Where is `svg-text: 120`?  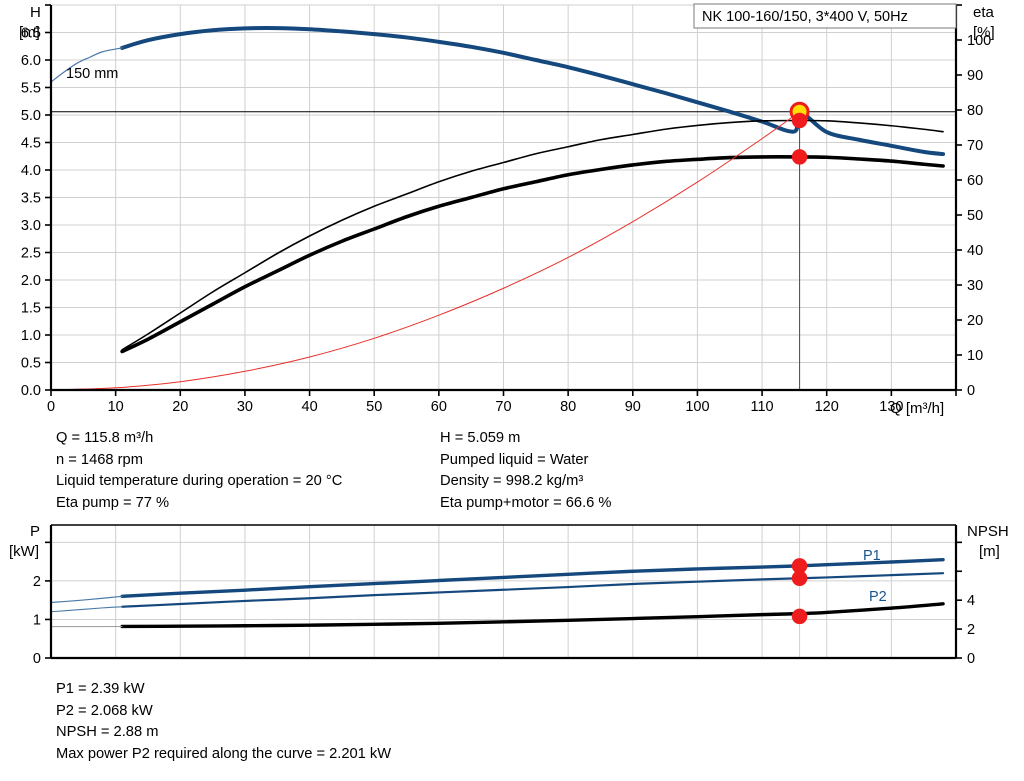
svg-text: 120 is located at coordinates (827, 407).